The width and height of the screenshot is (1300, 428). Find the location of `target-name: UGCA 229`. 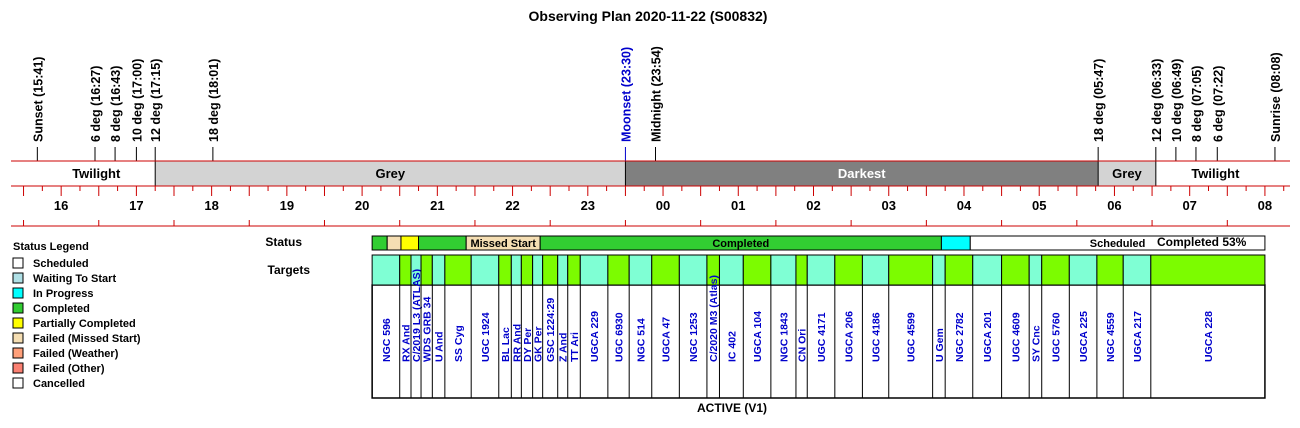

target-name: UGCA 229 is located at coordinates (595, 336).